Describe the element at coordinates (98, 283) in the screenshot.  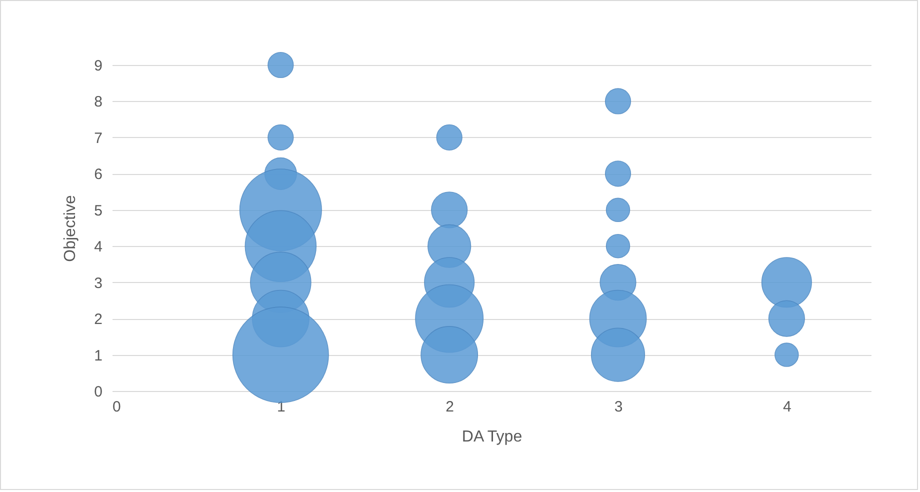
I see `y-tick-label: 3` at that location.